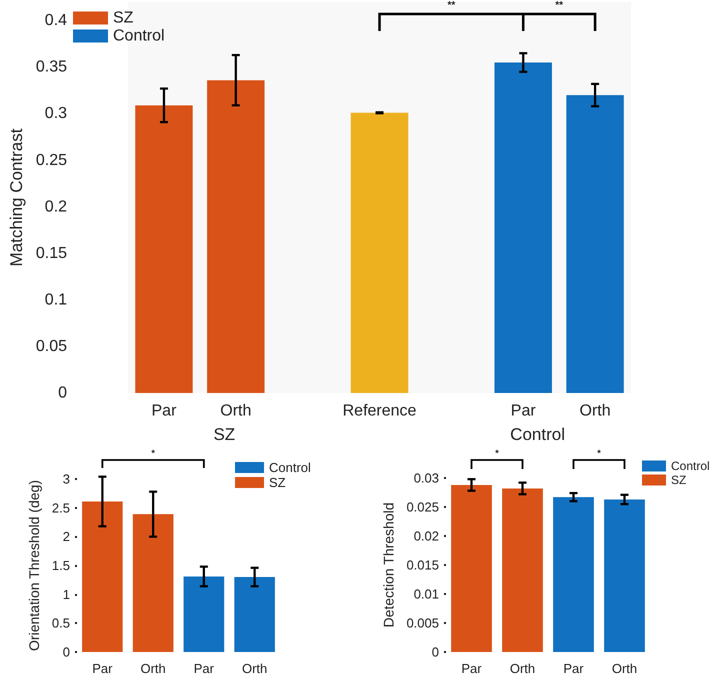 Image resolution: width=719 pixels, height=675 pixels. I want to click on y-axis-title: Matching Contrast, so click(16, 197).